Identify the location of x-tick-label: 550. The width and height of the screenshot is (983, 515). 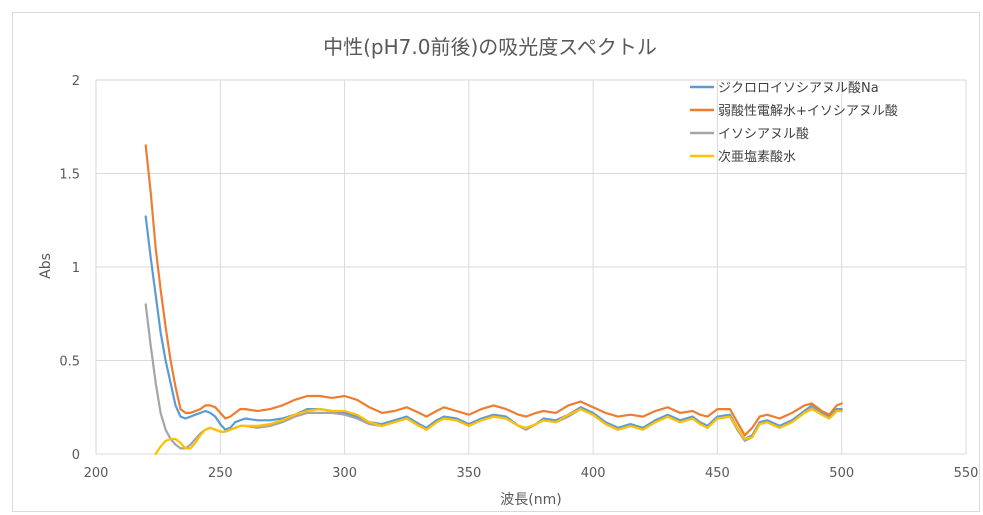
(966, 473).